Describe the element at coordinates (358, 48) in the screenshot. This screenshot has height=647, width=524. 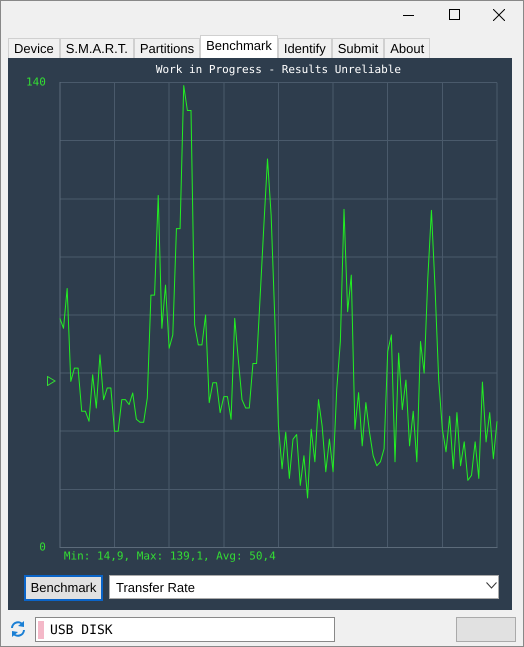
I see `text: Submit` at that location.